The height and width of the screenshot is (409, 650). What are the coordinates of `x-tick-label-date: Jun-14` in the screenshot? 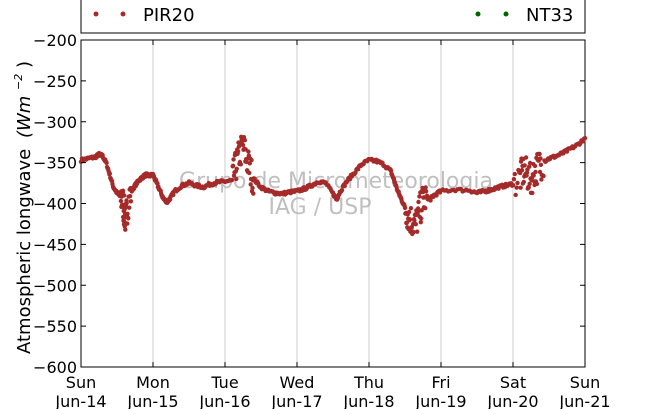 It's located at (80, 400).